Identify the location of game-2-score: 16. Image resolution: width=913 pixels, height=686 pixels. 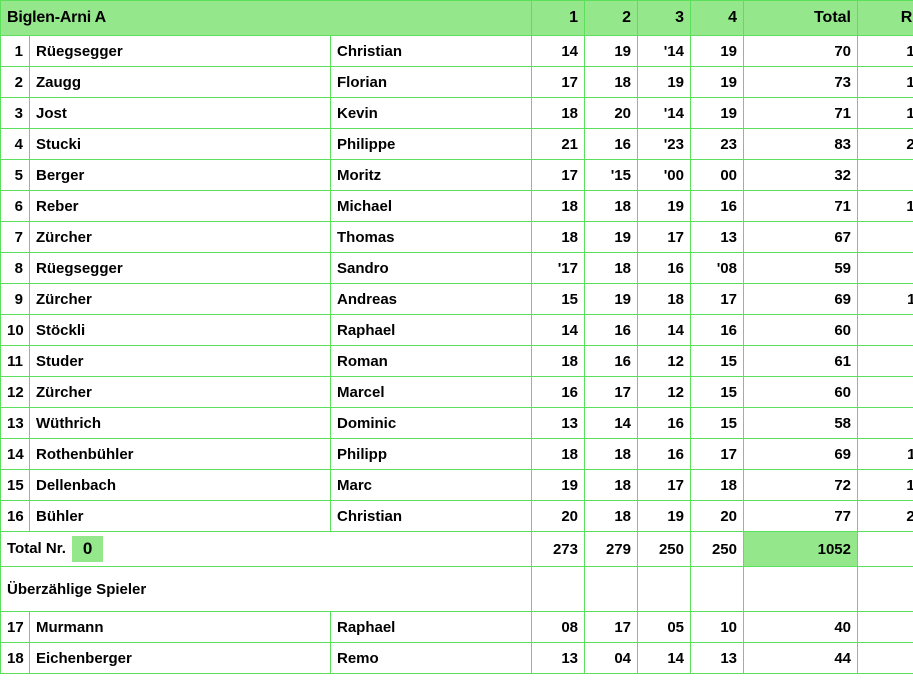
(611, 361).